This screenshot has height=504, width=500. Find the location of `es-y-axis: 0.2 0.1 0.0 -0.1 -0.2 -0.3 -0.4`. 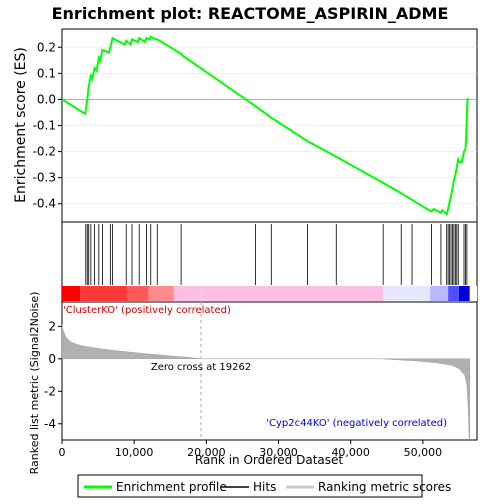

es-y-axis: 0.2 0.1 0.0 -0.1 -0.2 -0.3 -0.4 is located at coordinates (47, 125).